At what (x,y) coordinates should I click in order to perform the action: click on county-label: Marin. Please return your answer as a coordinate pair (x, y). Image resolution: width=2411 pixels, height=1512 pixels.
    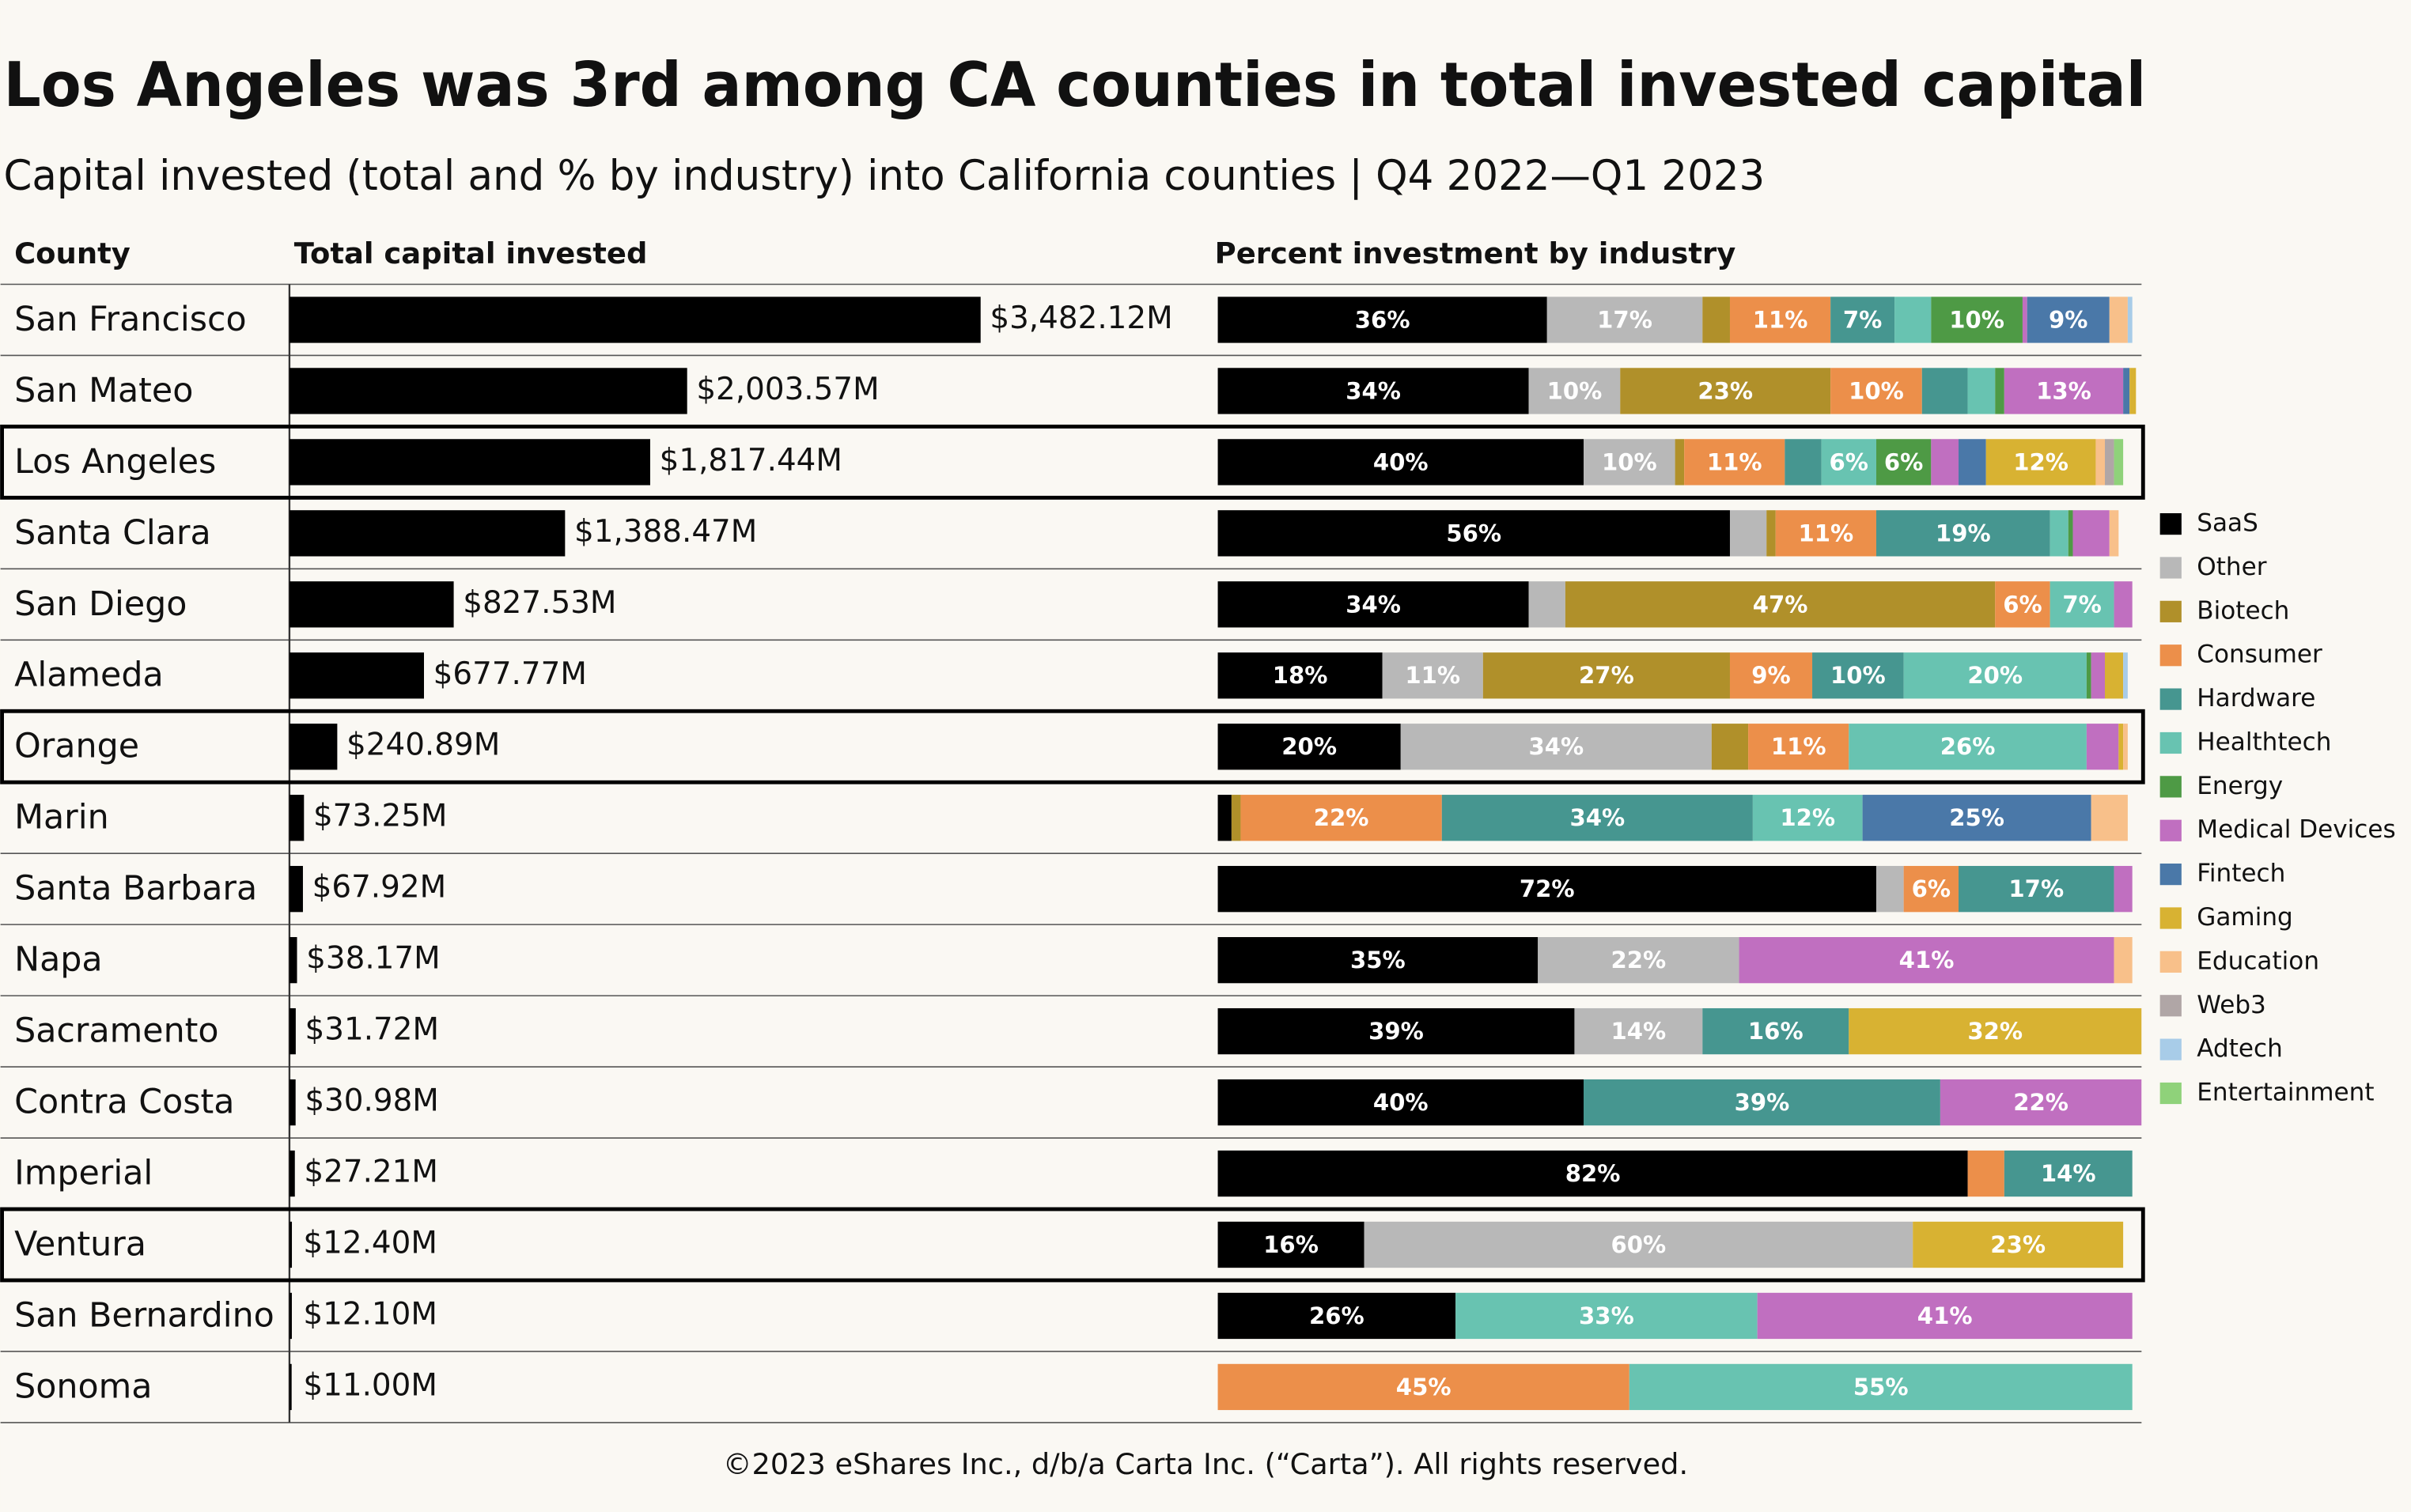
    Looking at the image, I should click on (62, 818).